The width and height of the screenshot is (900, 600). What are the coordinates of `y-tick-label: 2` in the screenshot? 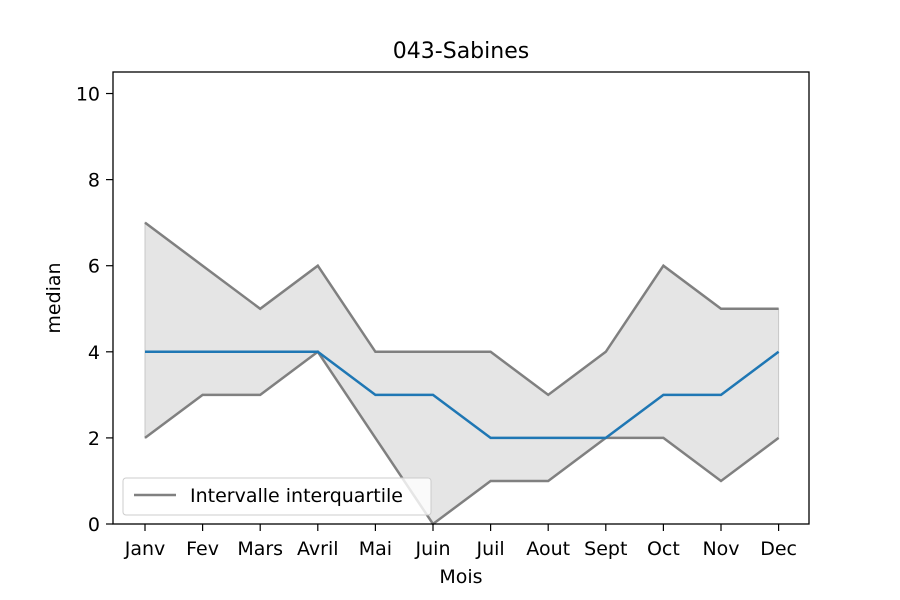 It's located at (94, 439).